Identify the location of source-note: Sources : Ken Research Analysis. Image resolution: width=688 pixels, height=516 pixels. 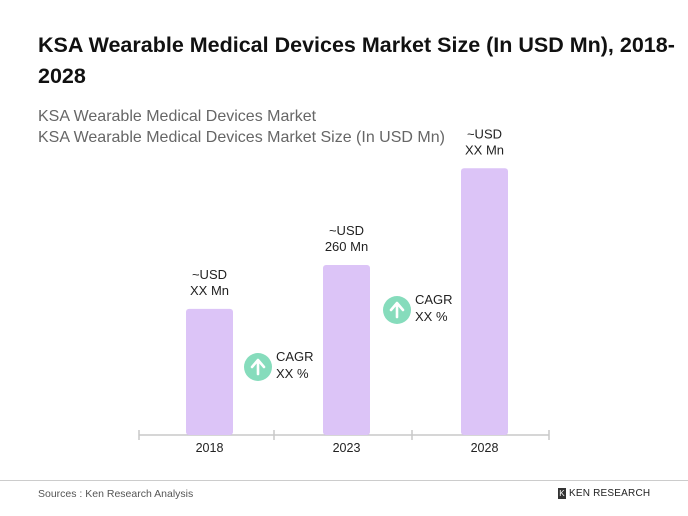
(116, 494).